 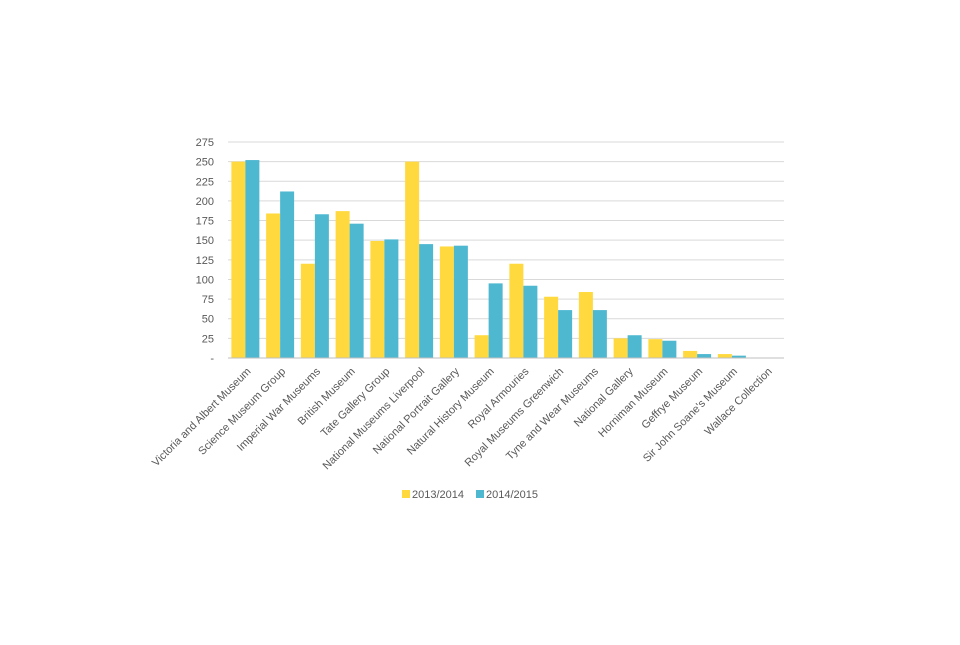 What do you see at coordinates (205, 163) in the screenshot?
I see `y-tick-label: 250` at bounding box center [205, 163].